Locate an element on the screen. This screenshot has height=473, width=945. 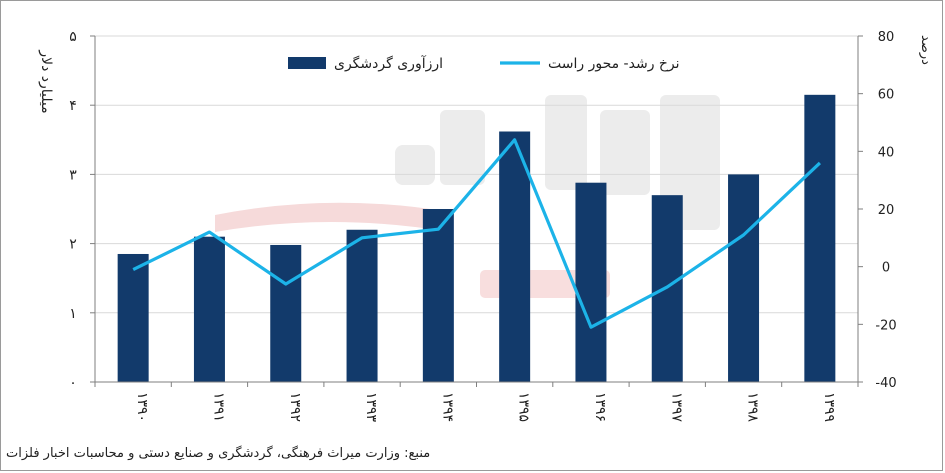
right-tick-label: 20 is located at coordinates (886, 210).